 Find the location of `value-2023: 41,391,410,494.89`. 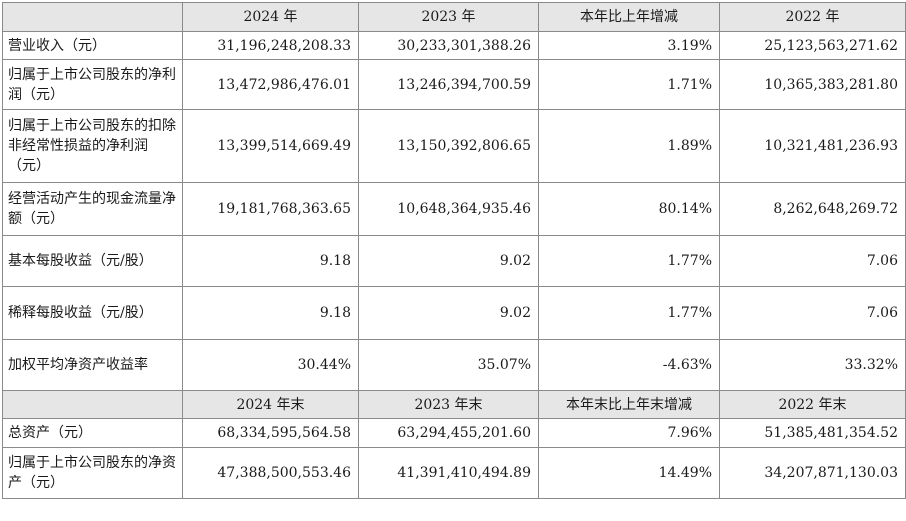

value-2023: 41,391,410,494.89 is located at coordinates (448, 473).